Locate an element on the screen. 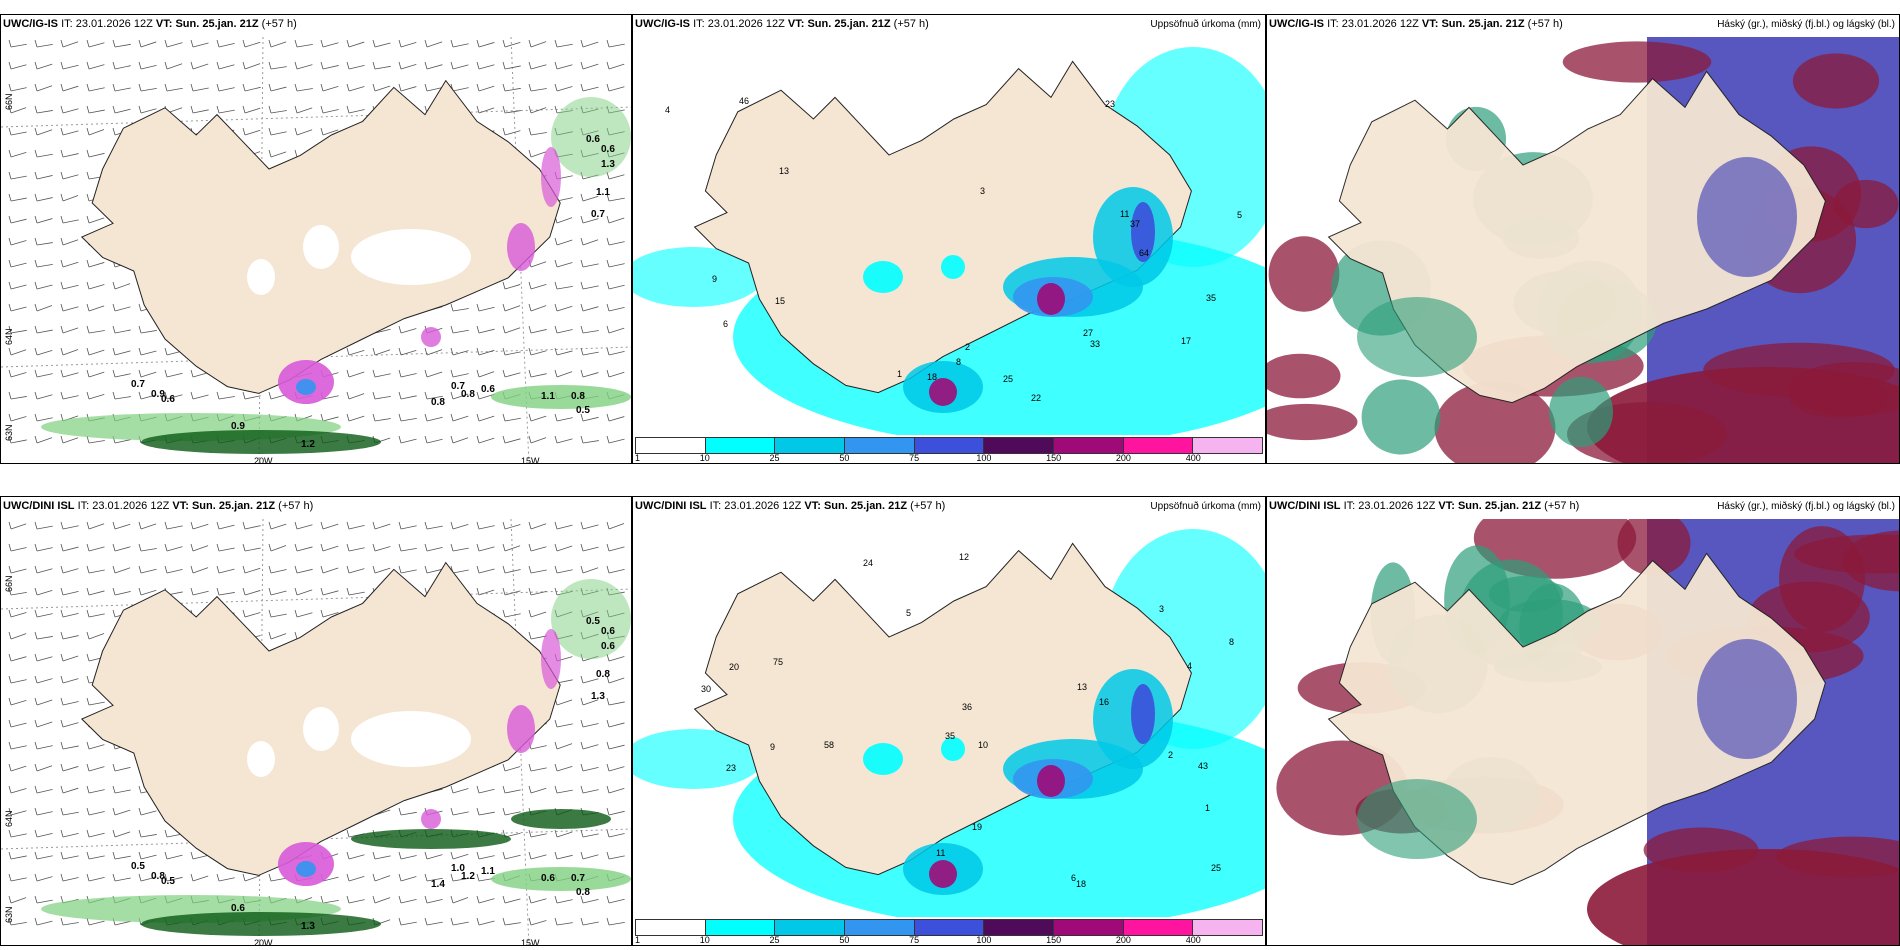 Image resolution: width=1900 pixels, height=950 pixels. precip-value-label: 17 is located at coordinates (1186, 341).